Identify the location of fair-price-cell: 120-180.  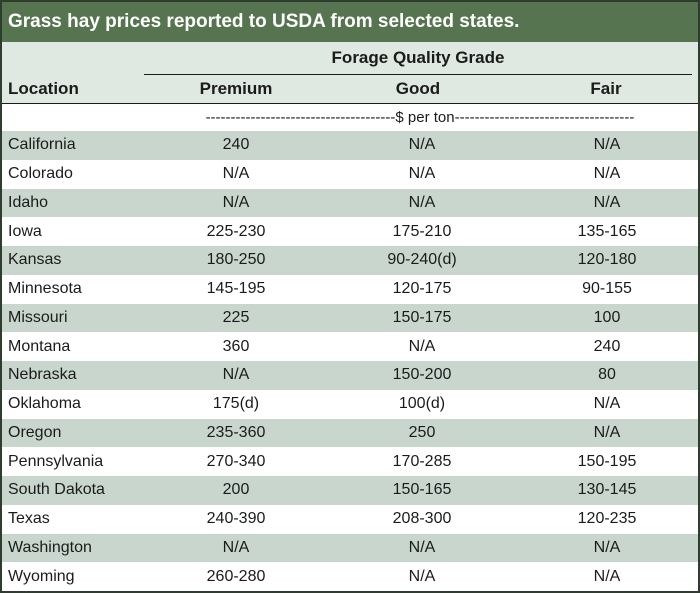
(607, 260).